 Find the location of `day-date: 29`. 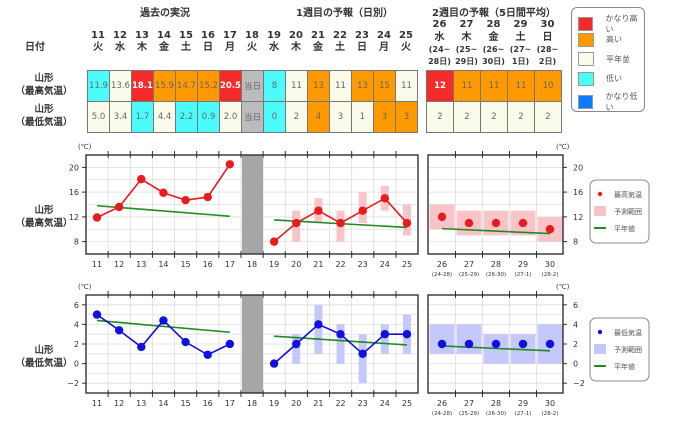

day-date: 29 is located at coordinates (520, 24).